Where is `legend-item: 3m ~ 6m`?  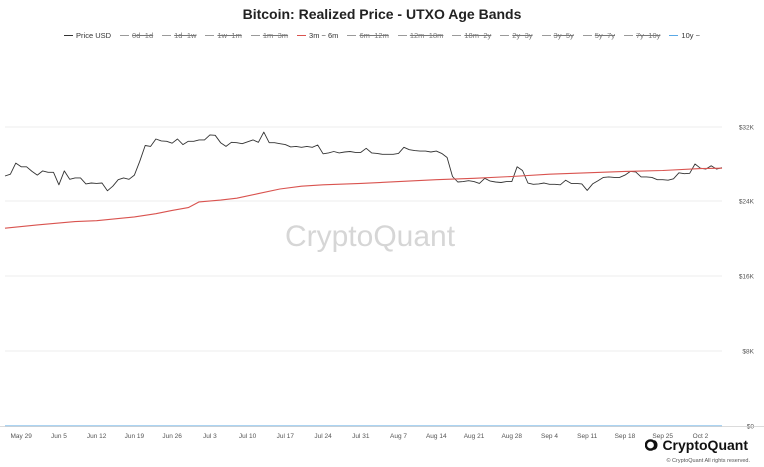
legend-item: 3m ~ 6m is located at coordinates (317, 35).